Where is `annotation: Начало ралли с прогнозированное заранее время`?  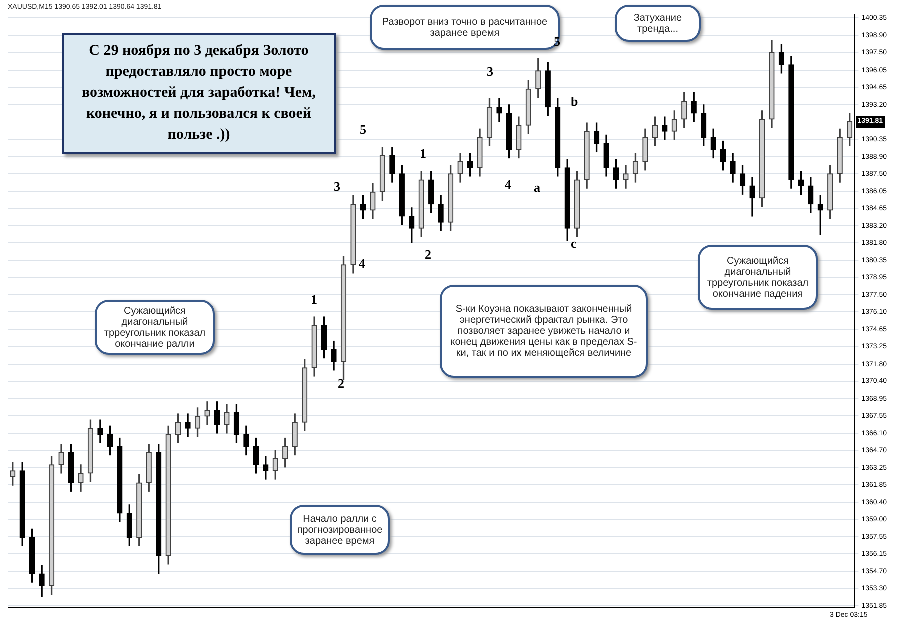
annotation: Начало ралли с прогнозированное заранее время is located at coordinates (340, 530).